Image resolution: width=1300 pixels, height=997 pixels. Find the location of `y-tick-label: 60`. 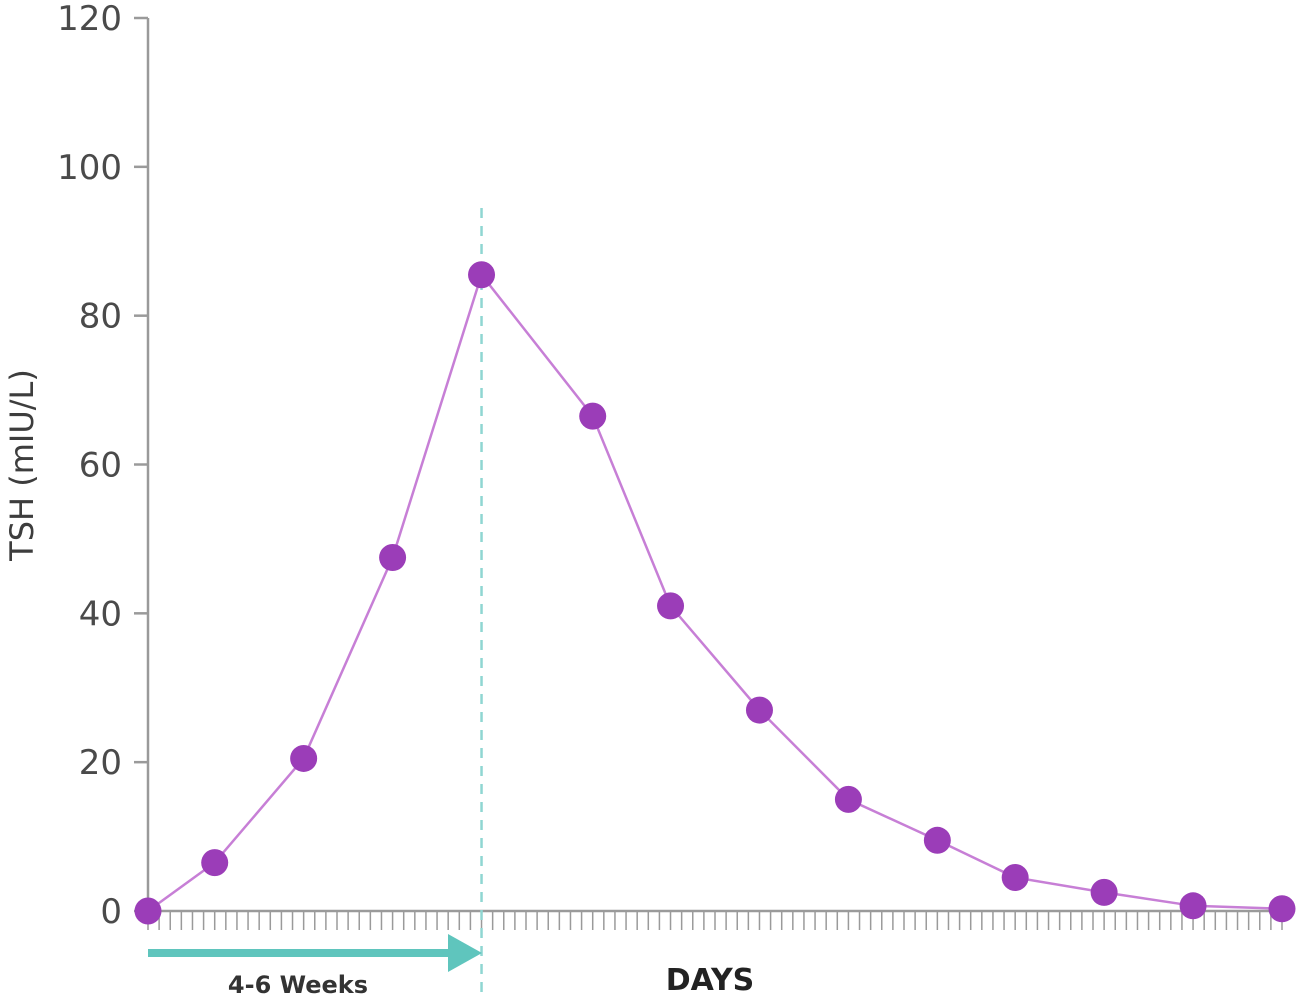

y-tick-label: 60 is located at coordinates (100, 466).